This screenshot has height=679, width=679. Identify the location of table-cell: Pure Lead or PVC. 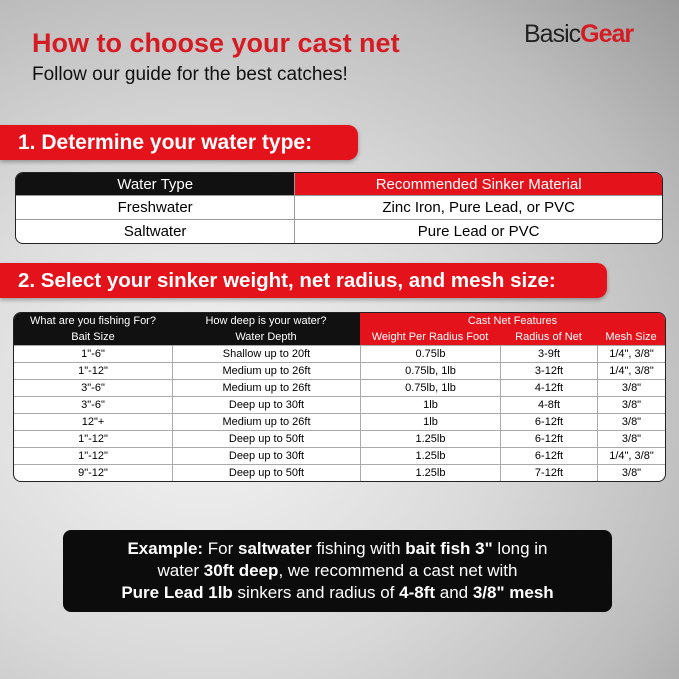
(478, 231).